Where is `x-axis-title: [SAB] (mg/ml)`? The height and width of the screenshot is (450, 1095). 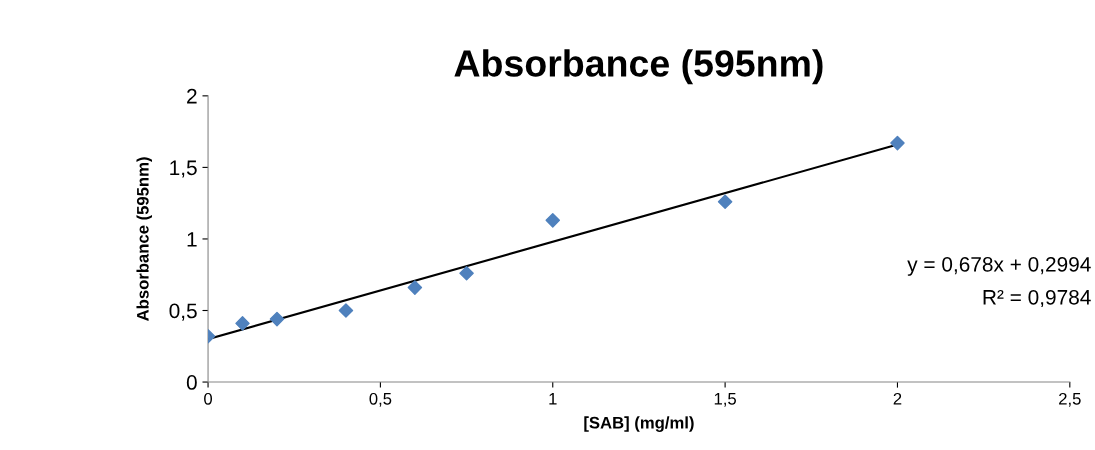
x-axis-title: [SAB] (mg/ml) is located at coordinates (639, 424).